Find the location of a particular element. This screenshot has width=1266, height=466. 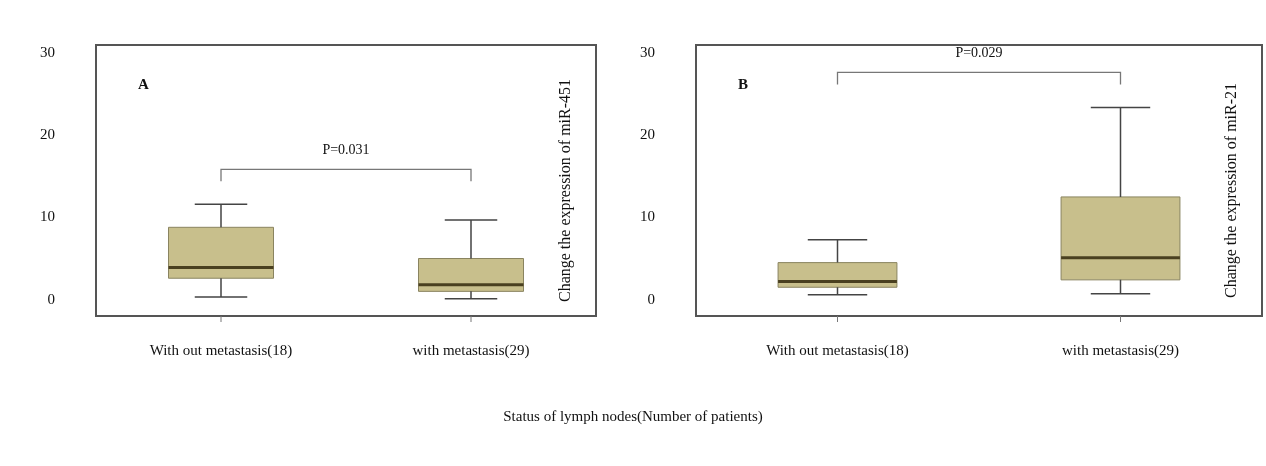

annotation: P=0.031 is located at coordinates (346, 149).